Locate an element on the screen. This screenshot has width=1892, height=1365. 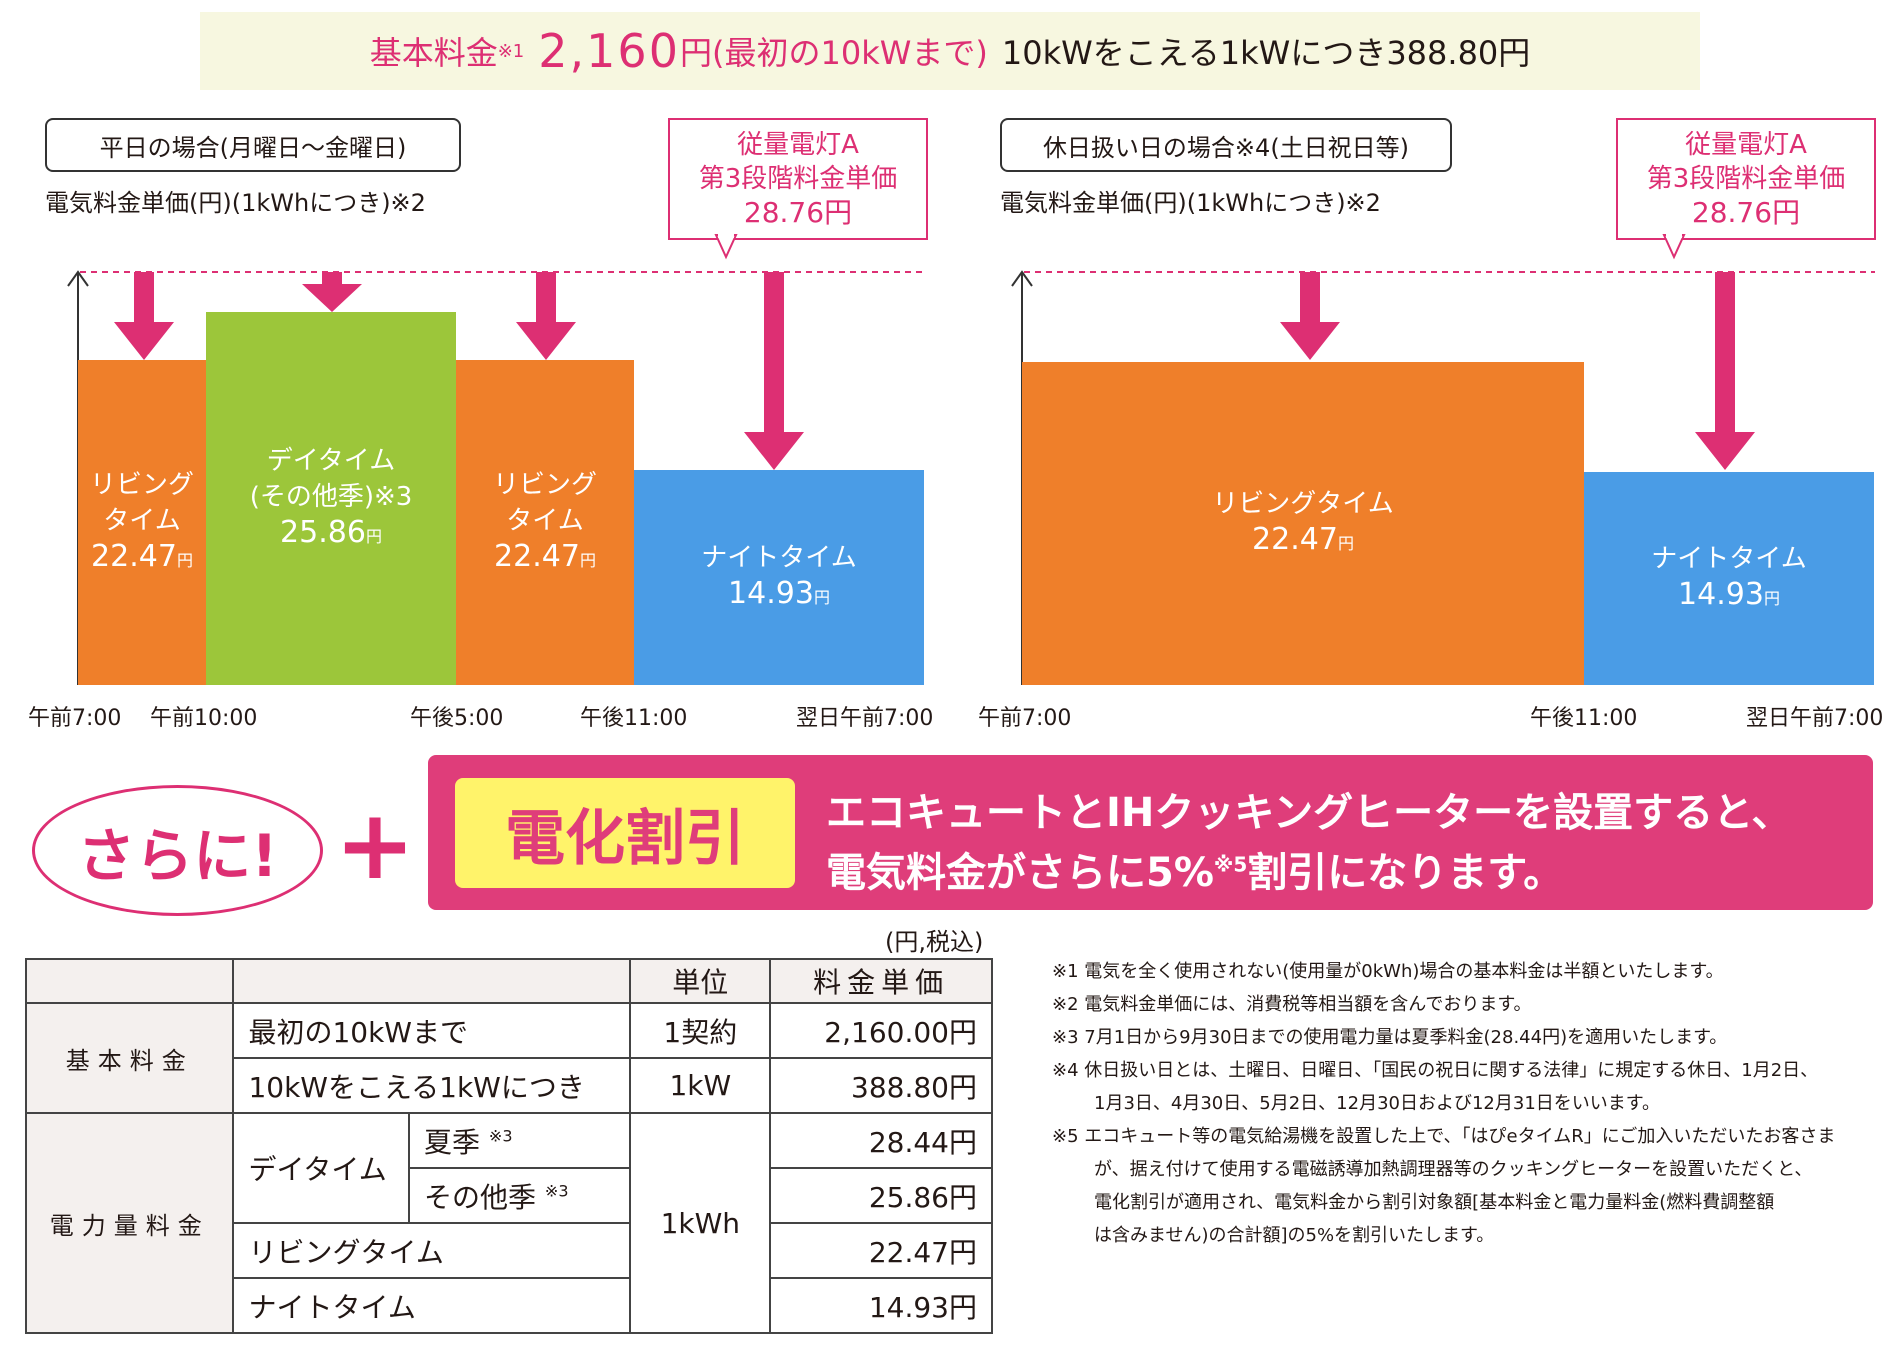
row-unit: 1契約 is located at coordinates (700, 1030).